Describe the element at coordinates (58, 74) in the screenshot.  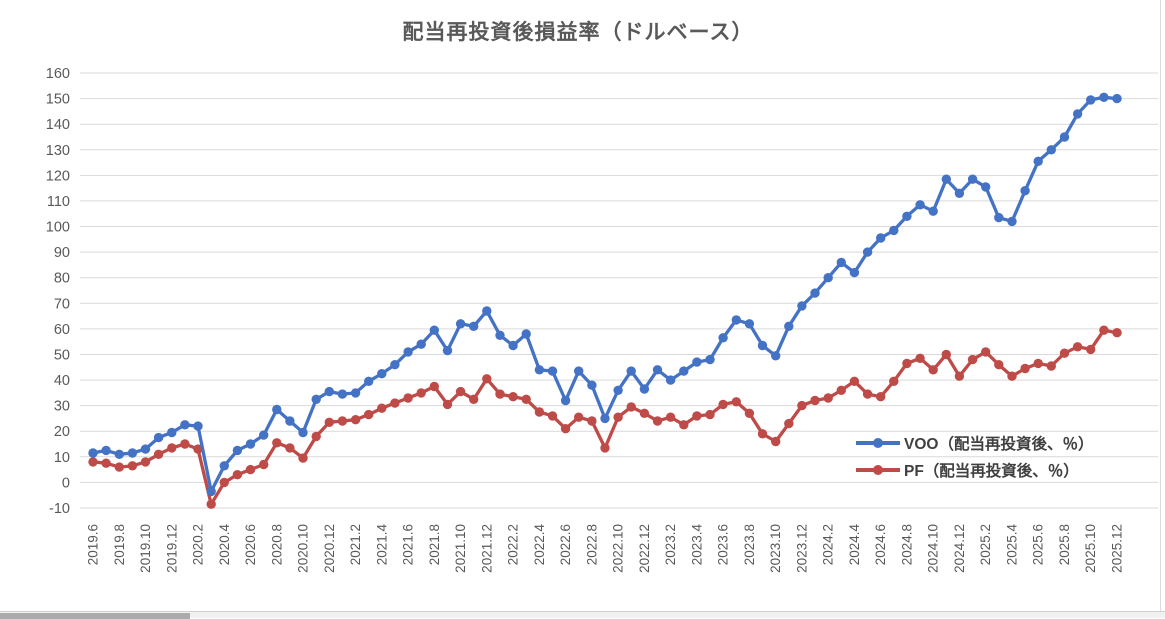
I see `svg-text: 160` at that location.